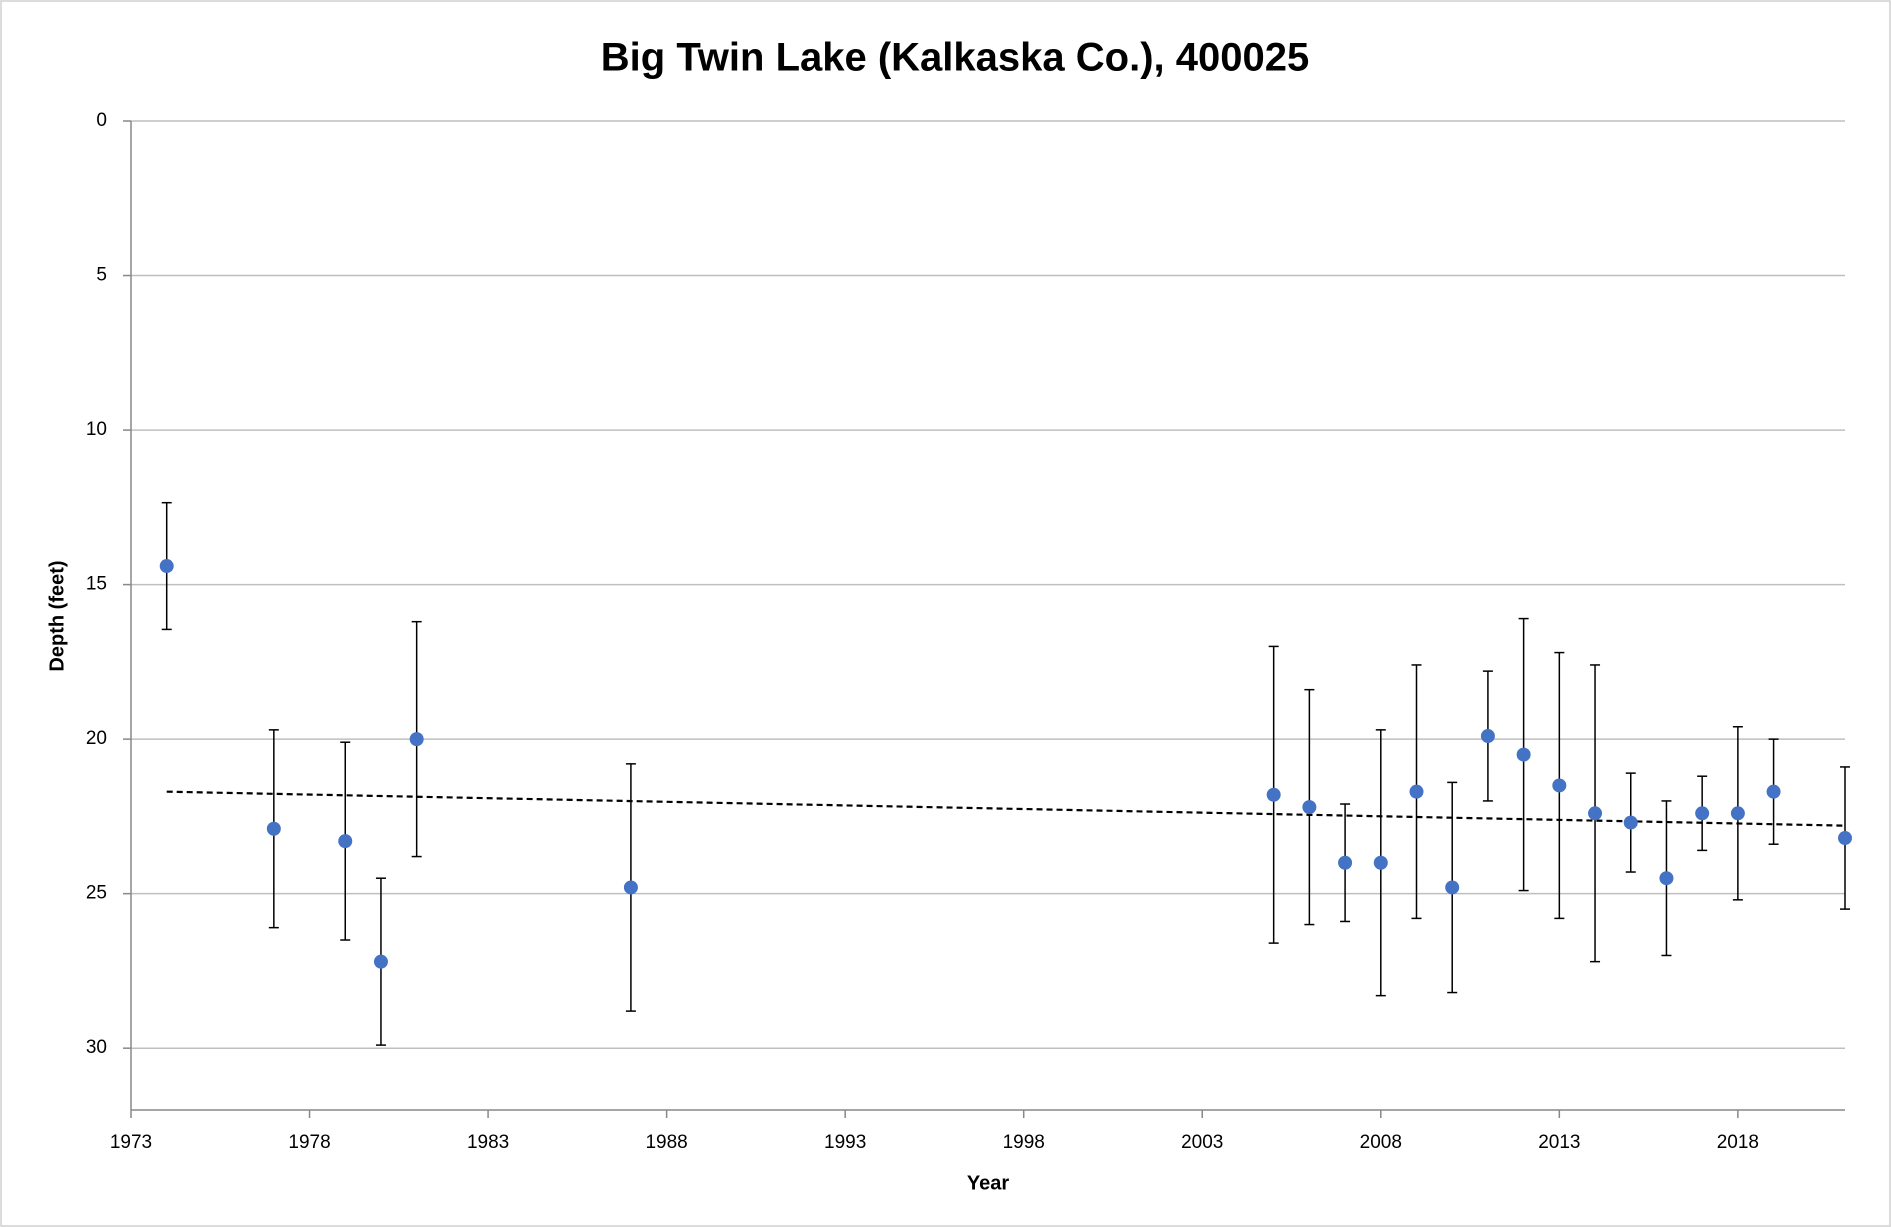 This screenshot has width=1891, height=1227. I want to click on y-tick-label: 0, so click(101, 120).